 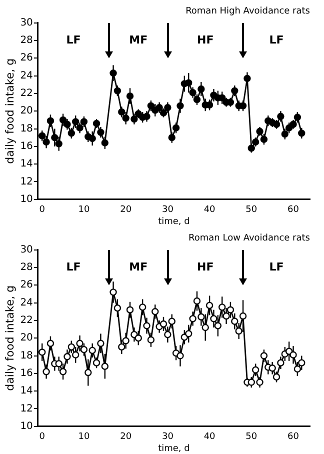 What do you see at coordinates (248, 11) in the screenshot?
I see `chart-title: Roman High Avoidance rats` at bounding box center [248, 11].